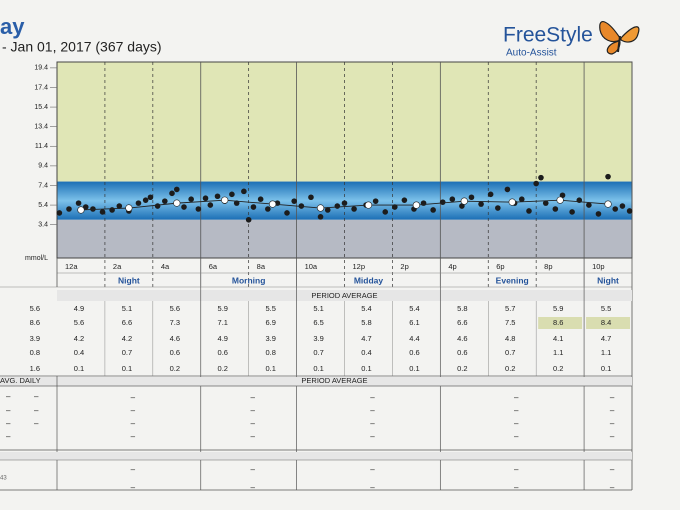  I want to click on table-cell: 5.9, so click(223, 308).